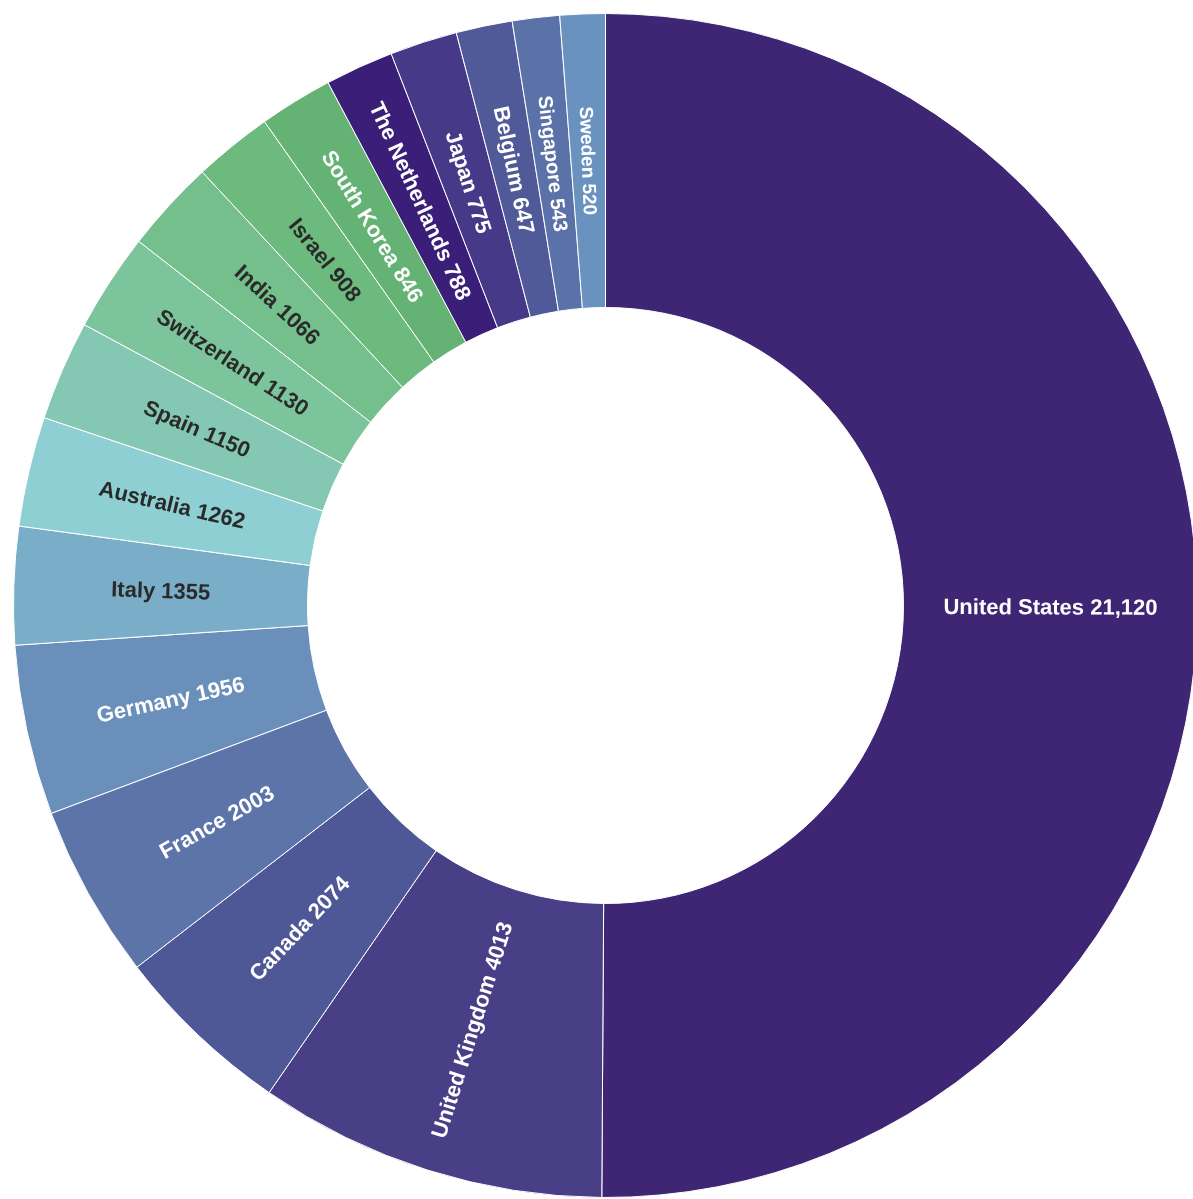 The image size is (1193, 1199). What do you see at coordinates (170, 699) in the screenshot?
I see `slice-label: Germany 1956` at bounding box center [170, 699].